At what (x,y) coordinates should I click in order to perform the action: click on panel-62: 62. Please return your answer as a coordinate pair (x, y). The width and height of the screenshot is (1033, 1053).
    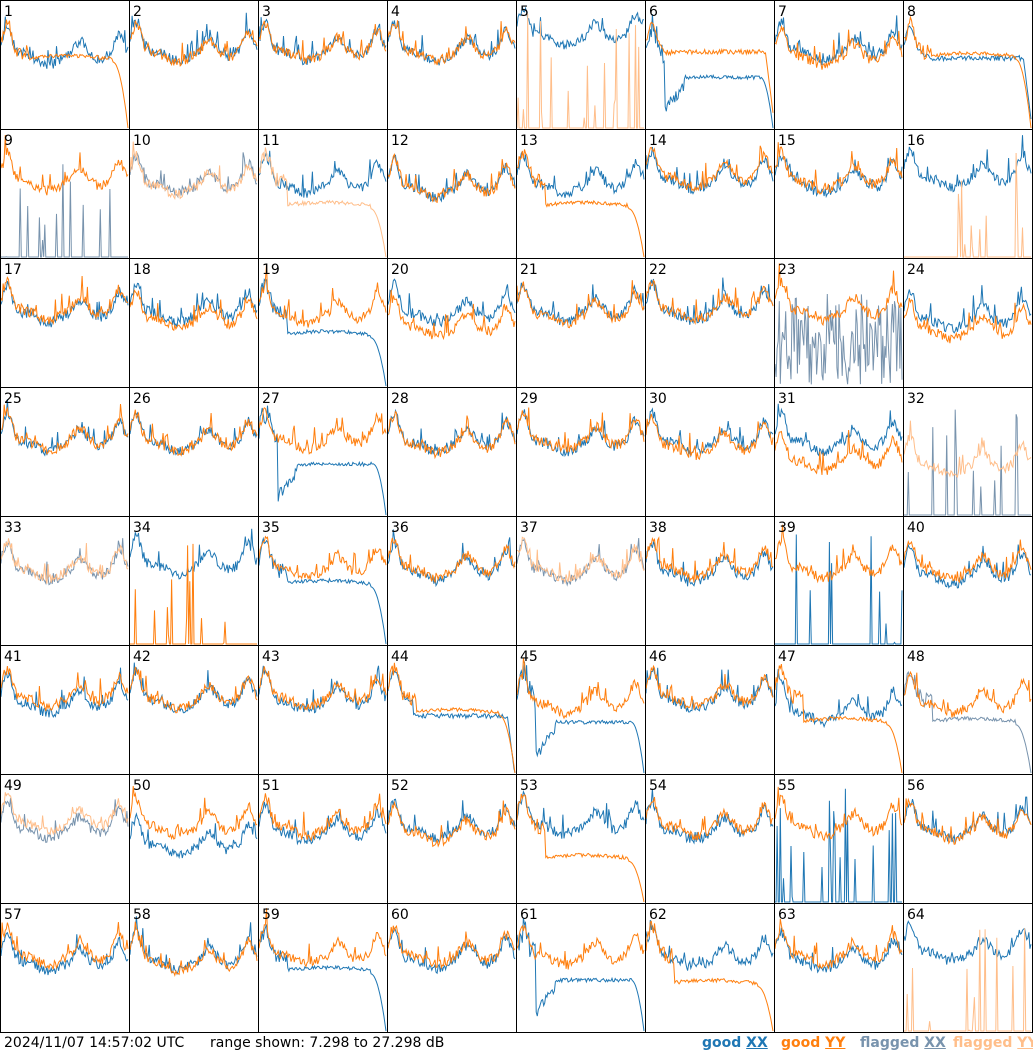
    Looking at the image, I should click on (709, 969).